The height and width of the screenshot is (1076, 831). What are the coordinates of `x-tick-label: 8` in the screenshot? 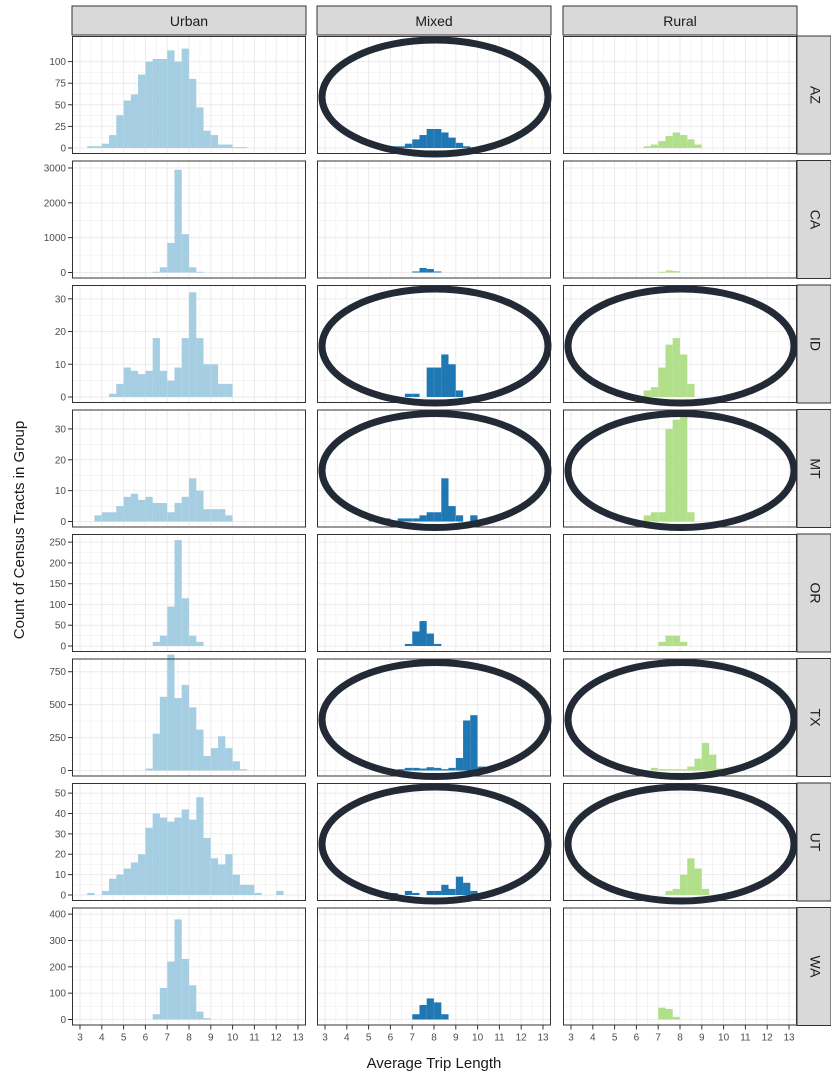 It's located at (434, 1038).